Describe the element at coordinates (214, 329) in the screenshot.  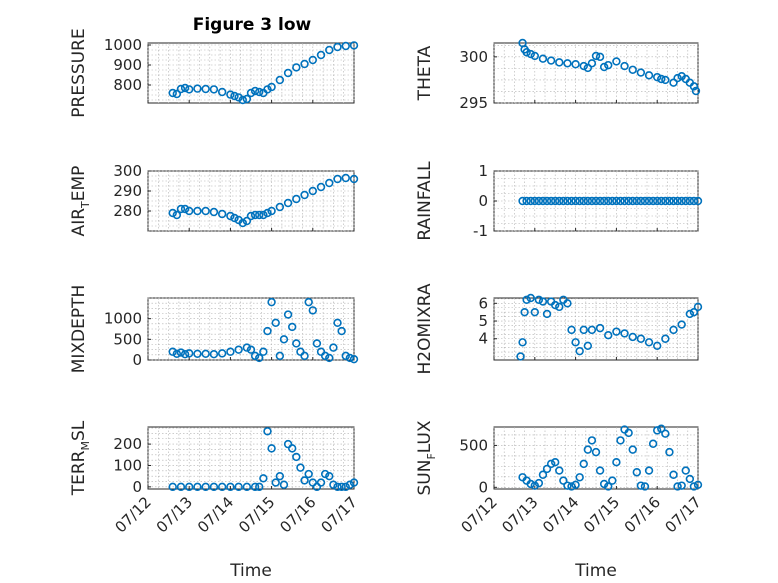
I see `mixdepth-axes: 0 500 1000 MIXDEPTH` at that location.